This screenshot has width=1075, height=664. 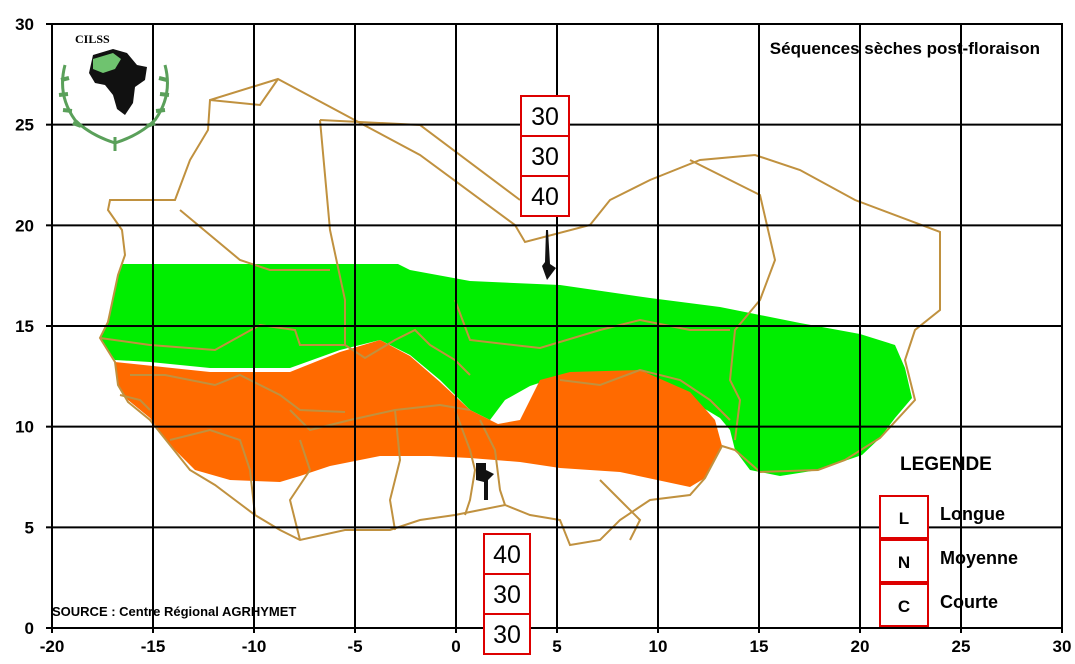 I want to click on legend-code: L, so click(x=904, y=518).